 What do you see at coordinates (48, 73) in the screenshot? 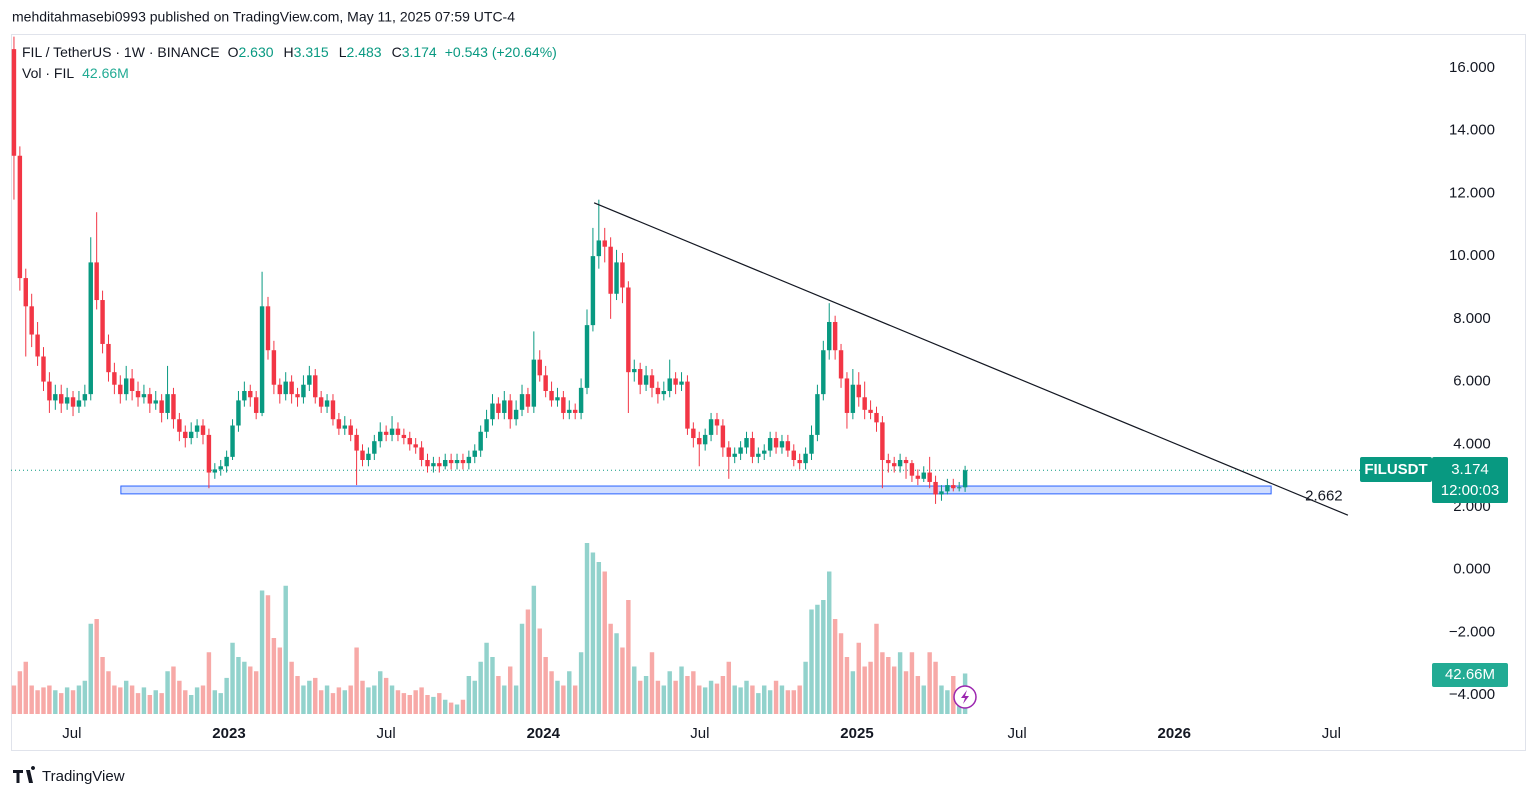
I see `volume-title: Vol · FIL` at bounding box center [48, 73].